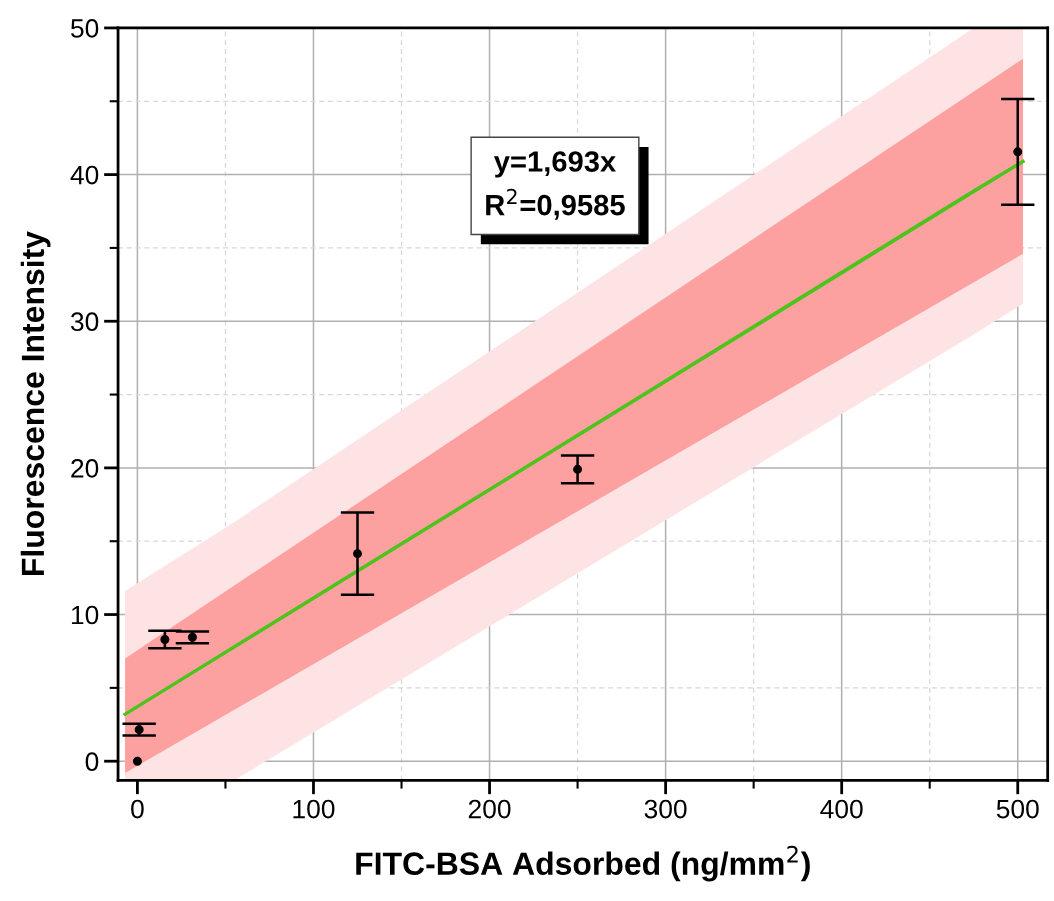 This screenshot has height=901, width=1054. Describe the element at coordinates (314, 809) in the screenshot. I see `x-tick-label: 100` at that location.